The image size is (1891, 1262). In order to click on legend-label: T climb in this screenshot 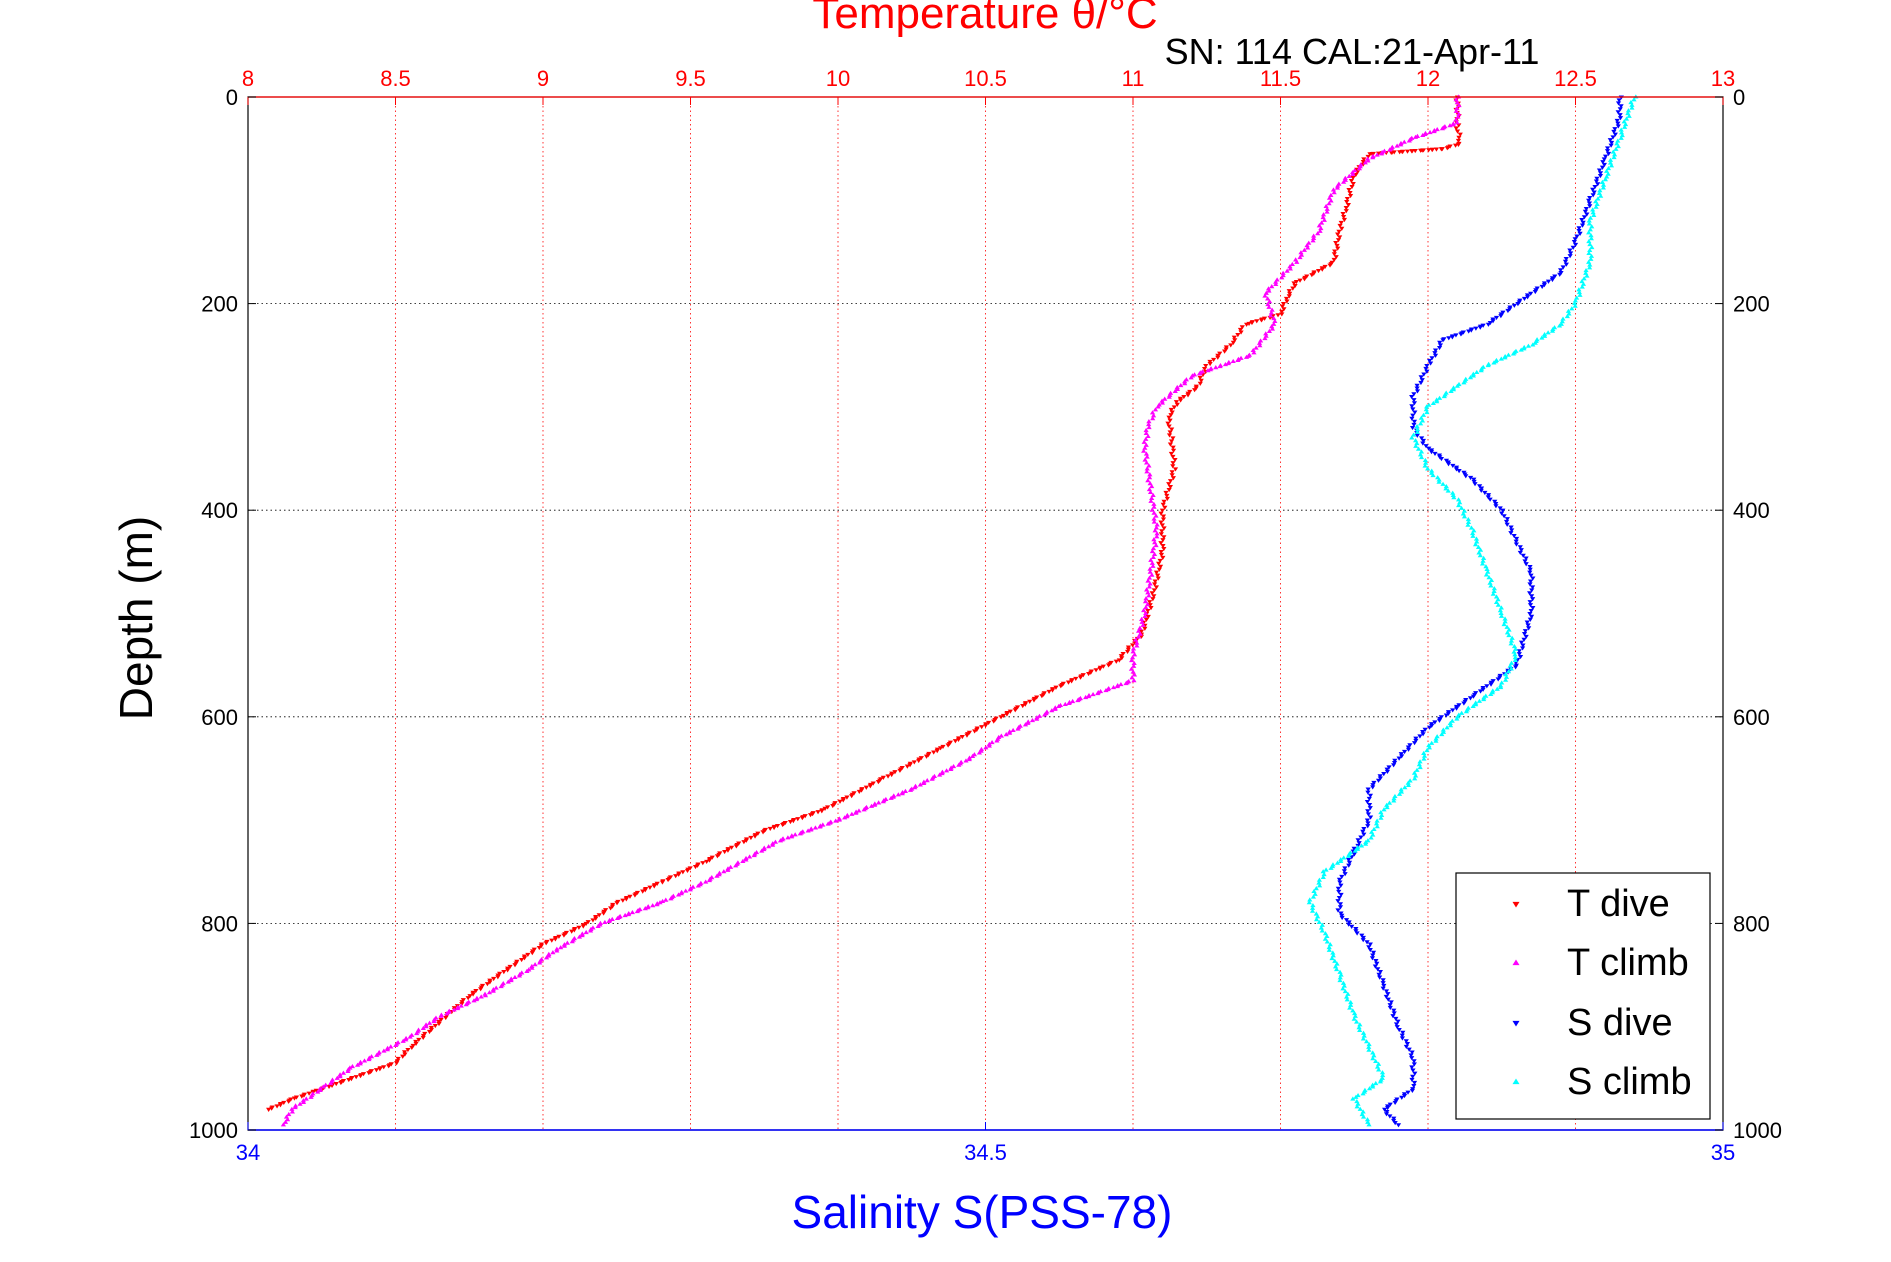, I will do `click(1628, 963)`.